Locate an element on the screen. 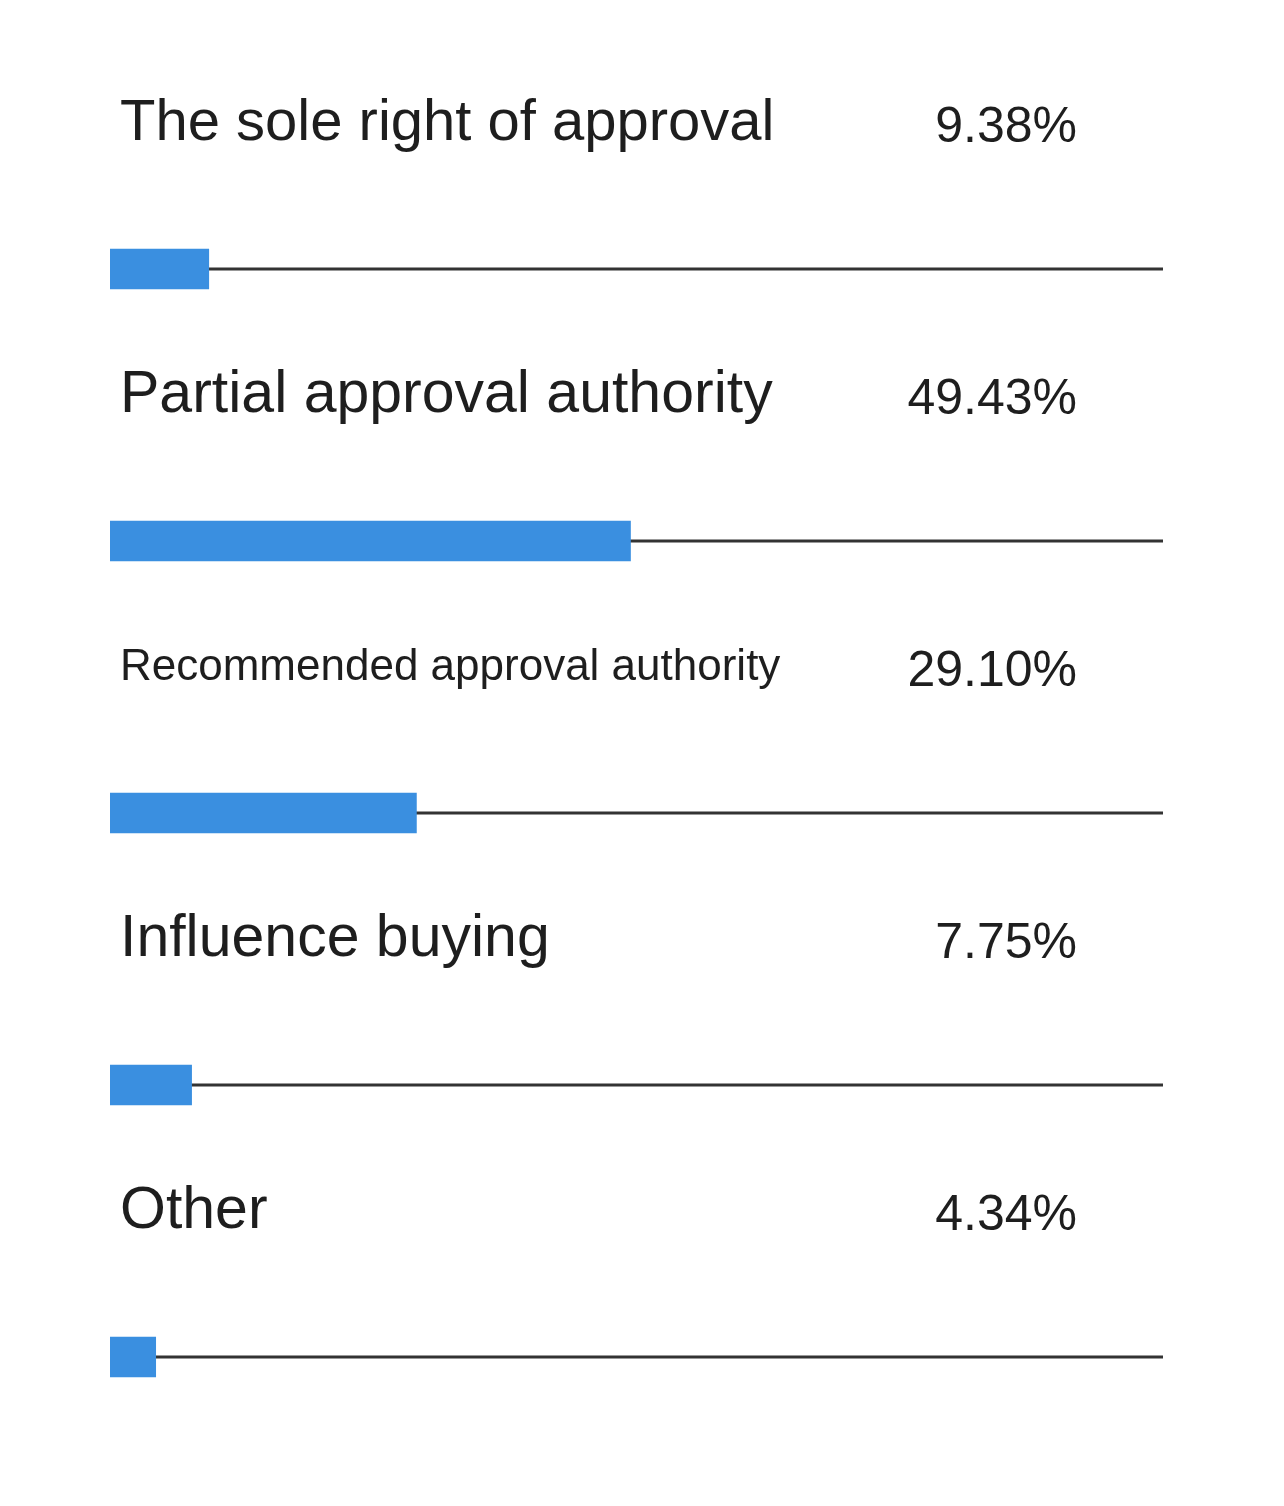 The width and height of the screenshot is (1284, 1506). data-label: 9.38% is located at coordinates (1006, 124).